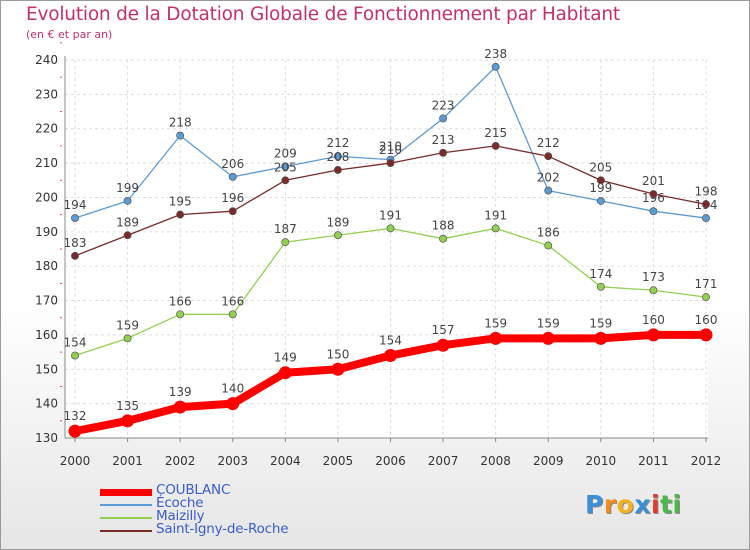  Describe the element at coordinates (46, 335) in the screenshot. I see `y-tick-label: 160` at that location.